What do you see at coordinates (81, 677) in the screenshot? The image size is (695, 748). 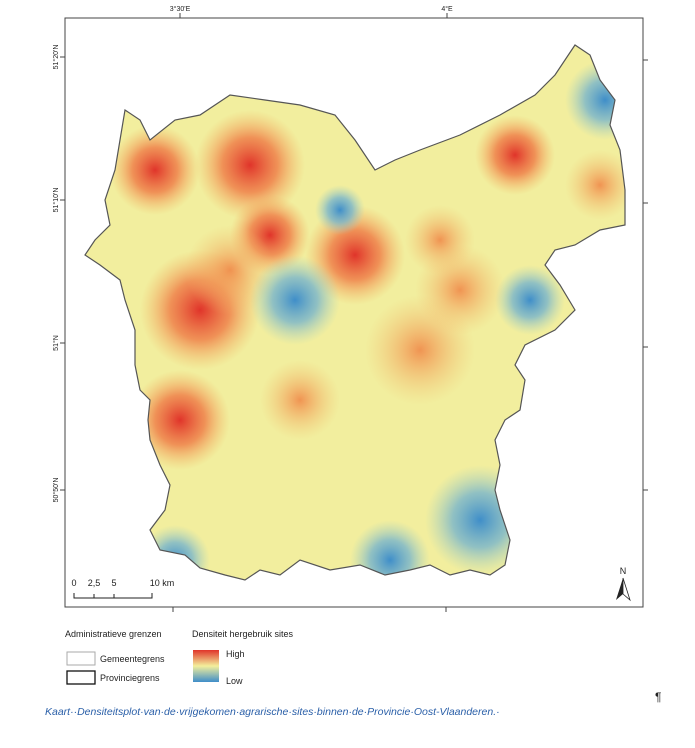 I see `provincial-swatch` at bounding box center [81, 677].